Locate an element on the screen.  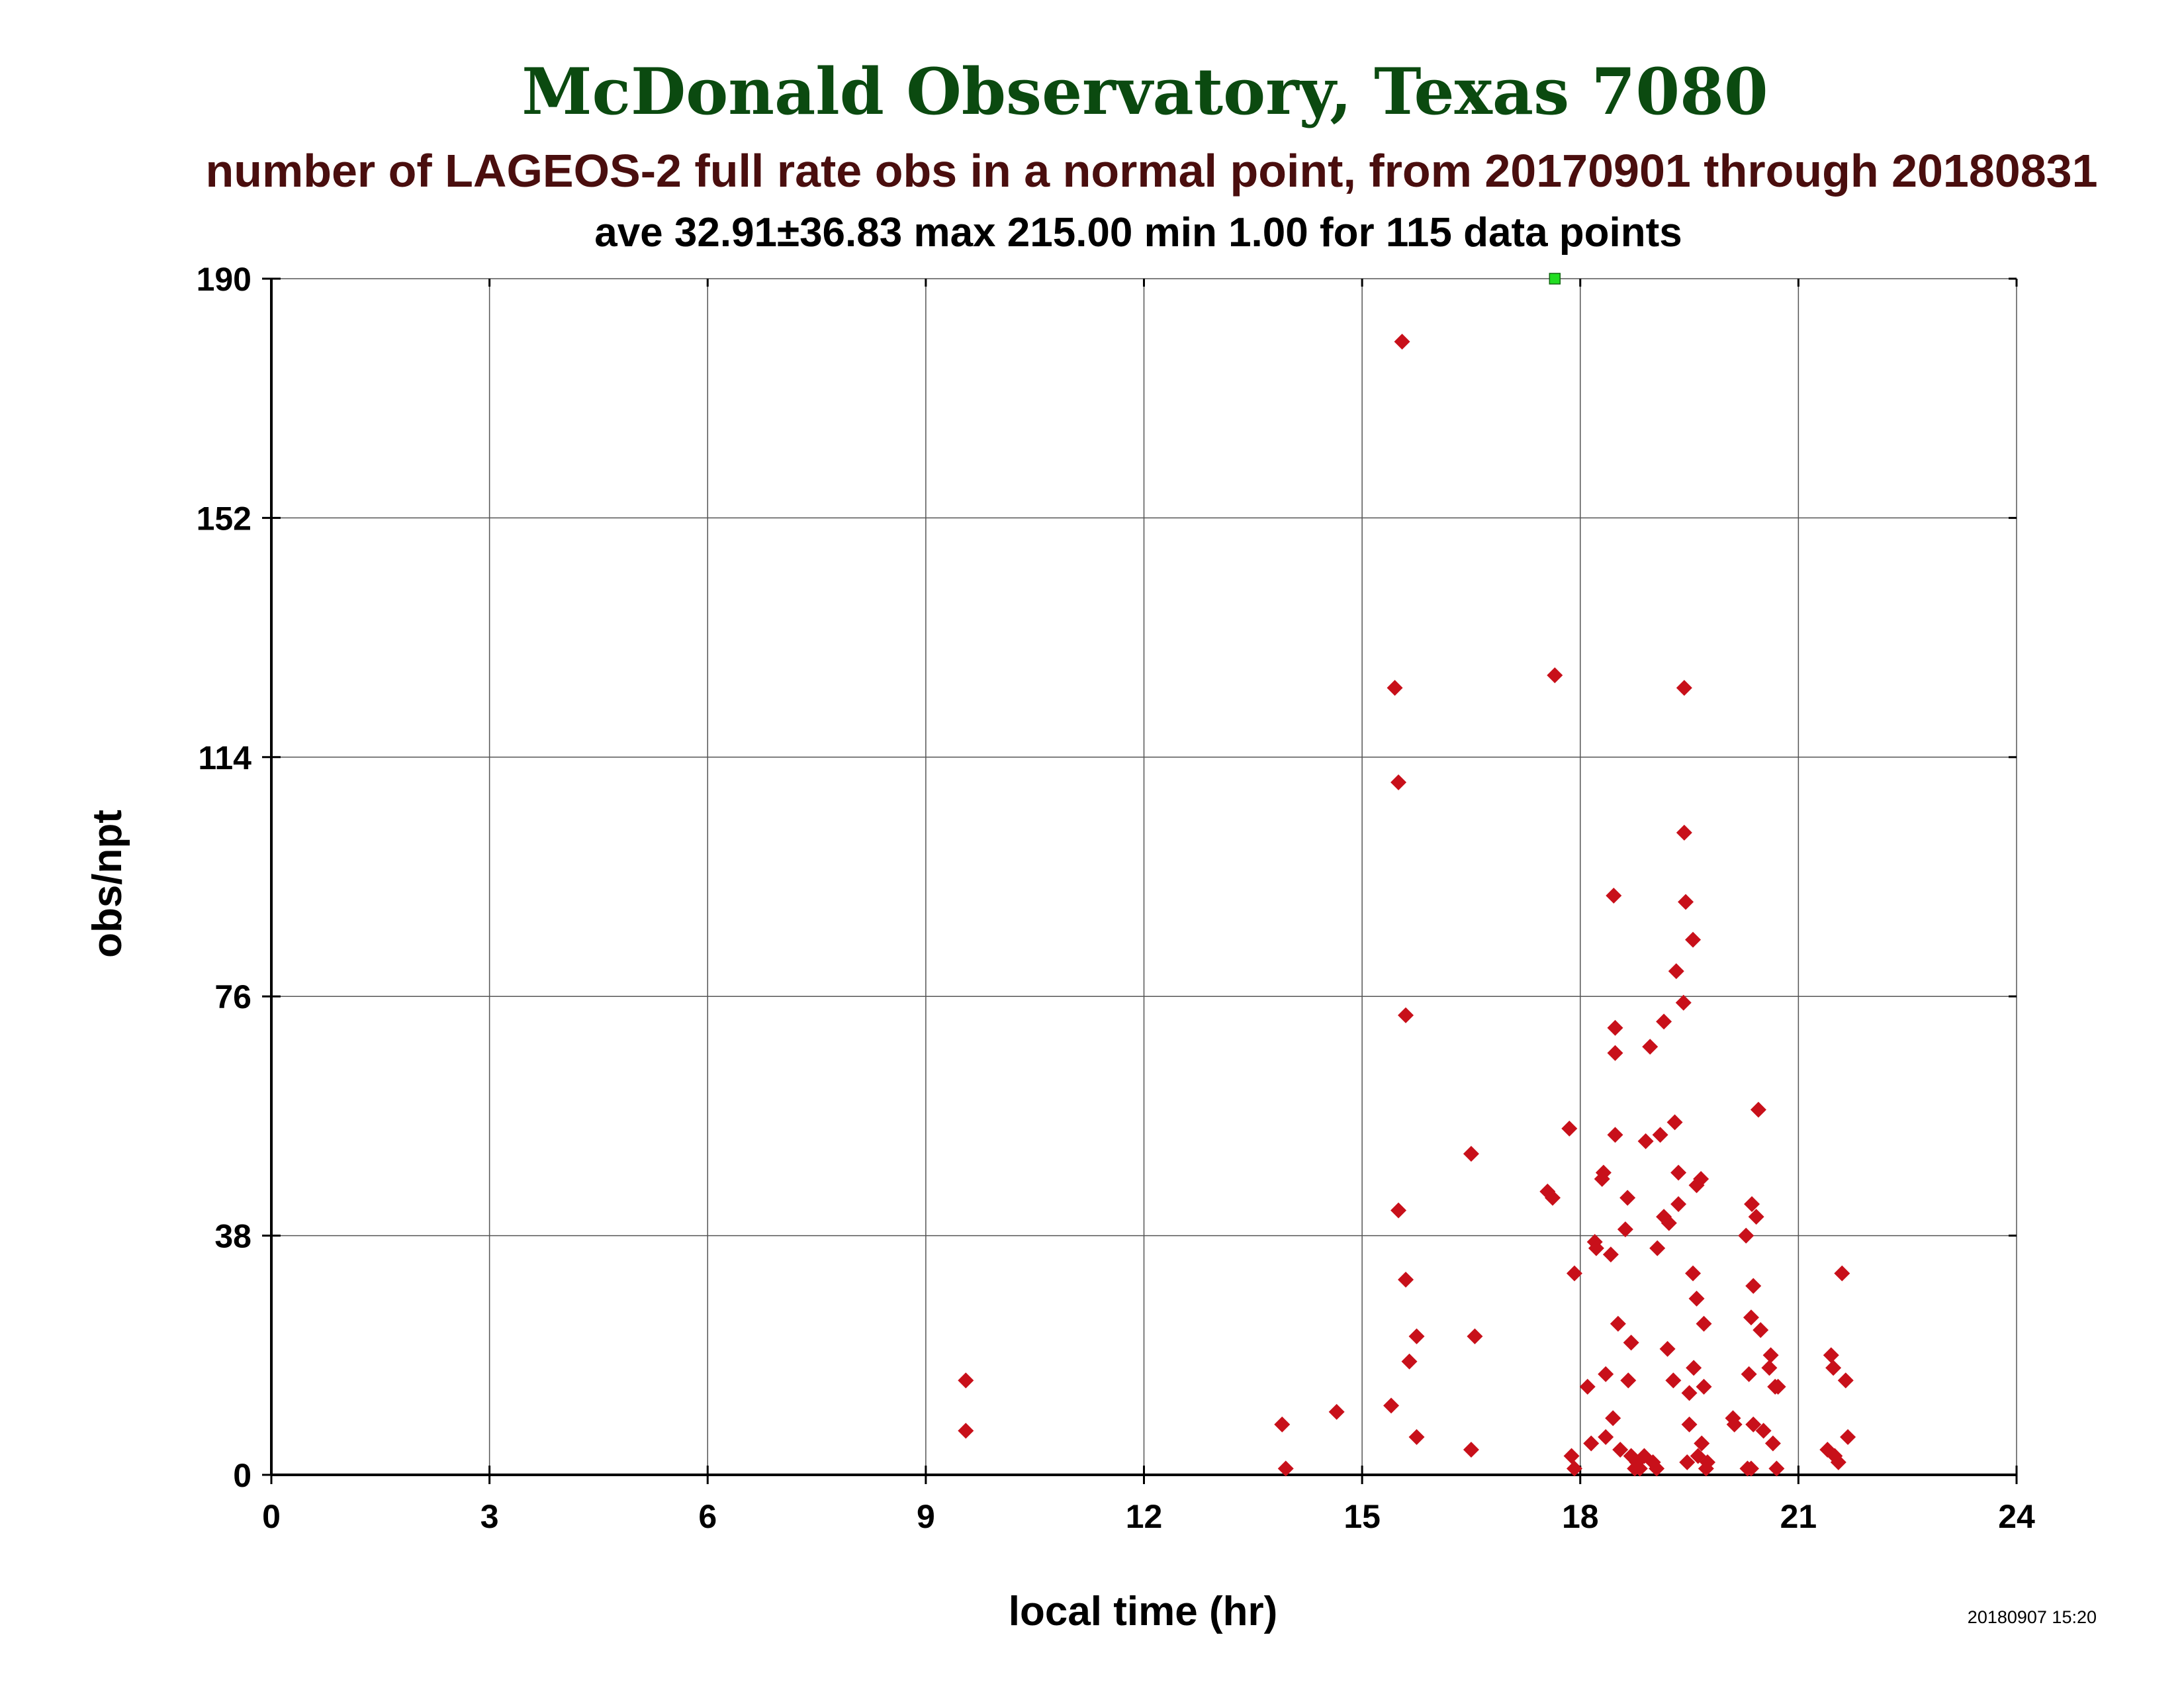
y-axis-label: obs/npt is located at coordinates (108, 884).